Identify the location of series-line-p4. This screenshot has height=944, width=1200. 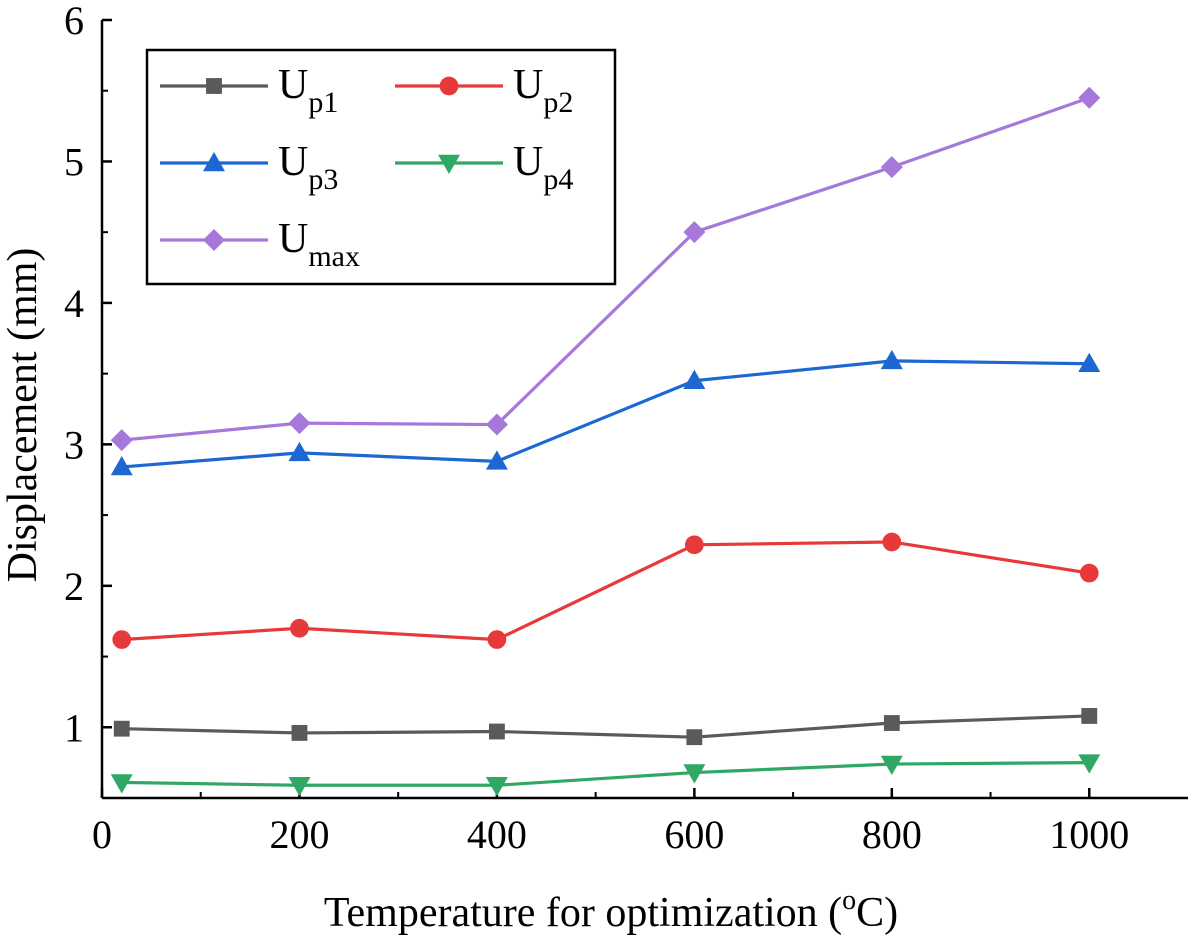
(605, 774).